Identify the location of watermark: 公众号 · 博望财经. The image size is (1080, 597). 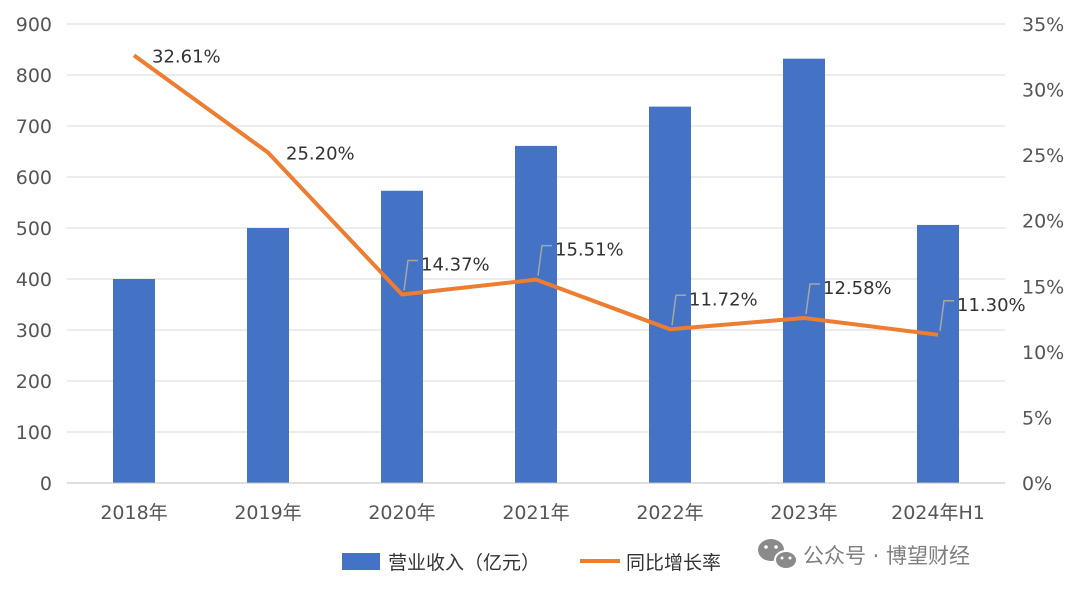
(864, 554).